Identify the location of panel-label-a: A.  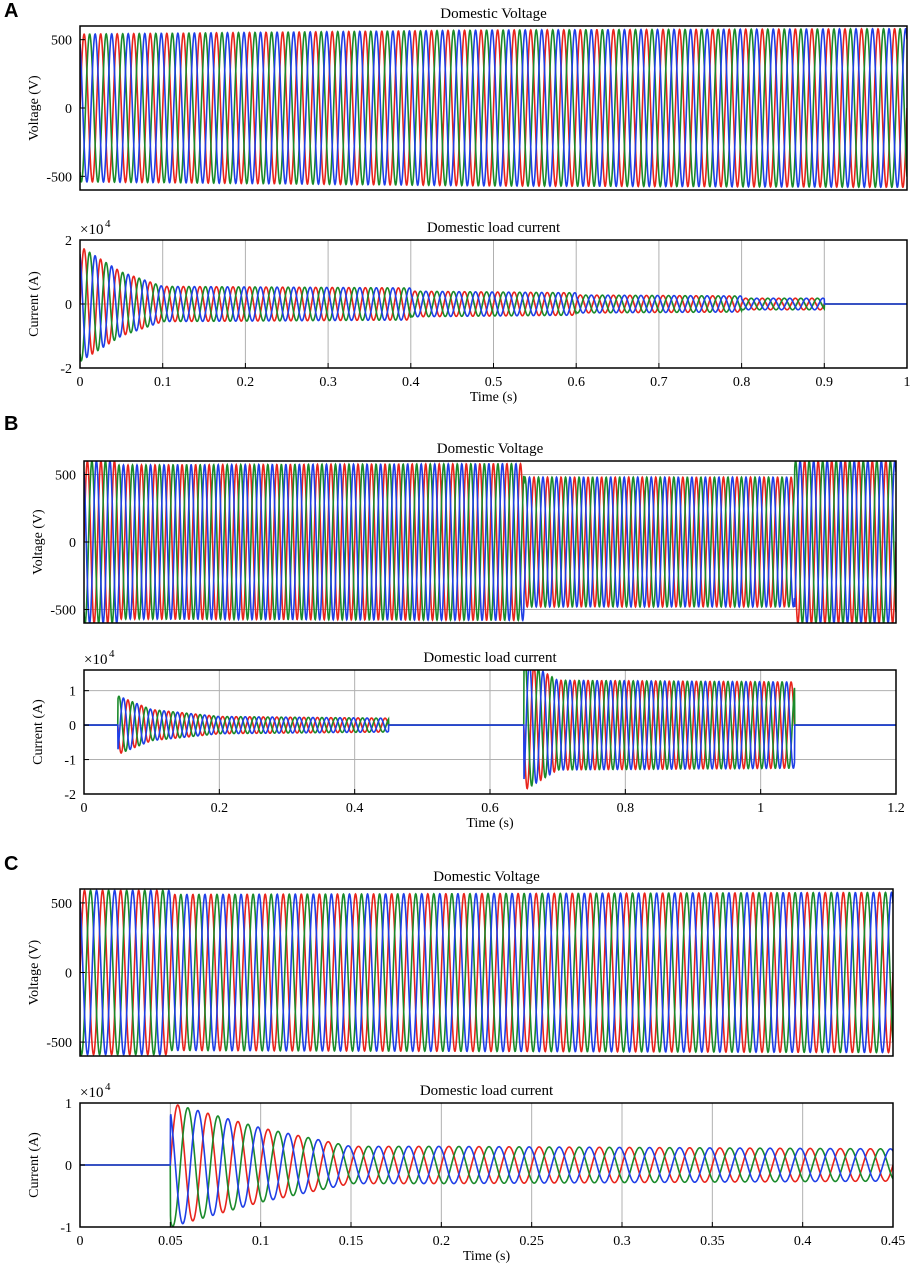
(11, 11).